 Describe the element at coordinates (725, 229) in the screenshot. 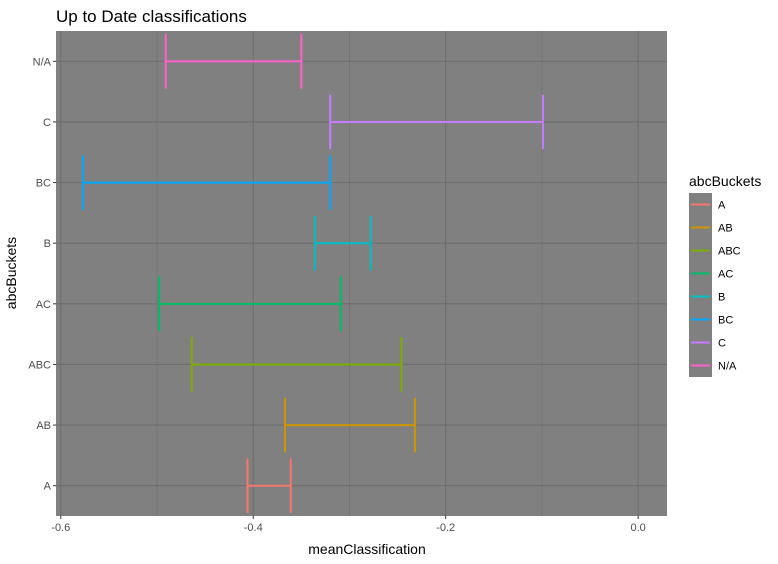

I see `legend-label: AB` at that location.